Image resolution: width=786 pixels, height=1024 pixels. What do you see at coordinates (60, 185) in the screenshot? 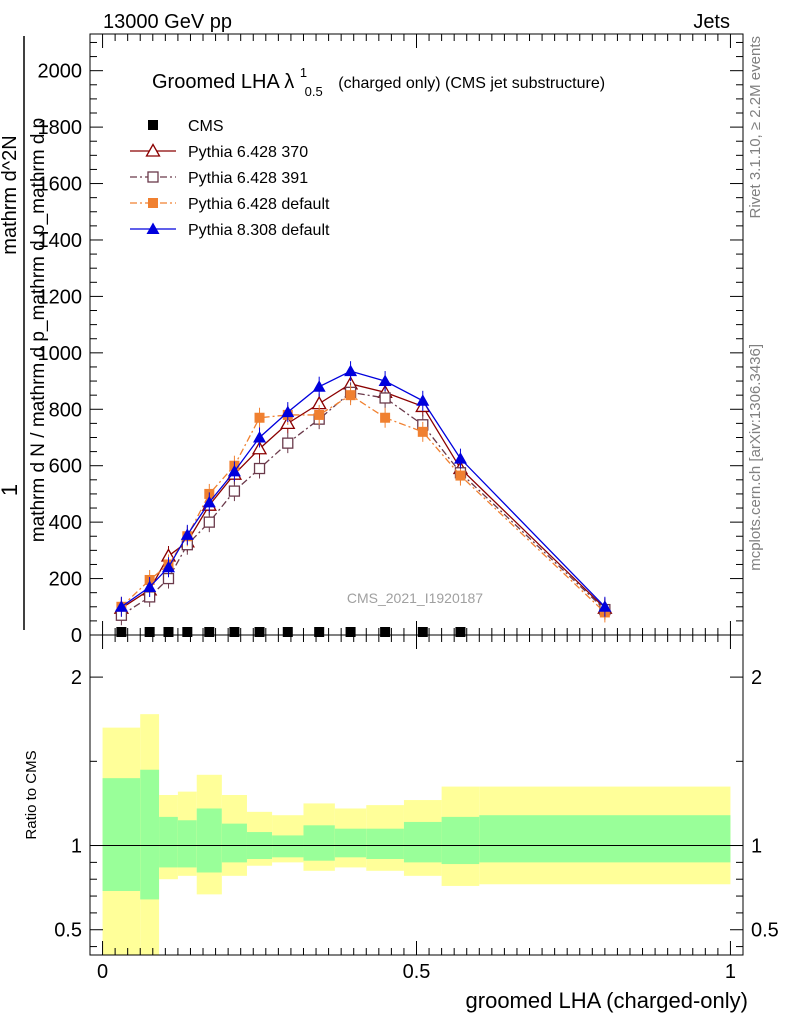
I see `y-tick-label: 1600` at bounding box center [60, 185].